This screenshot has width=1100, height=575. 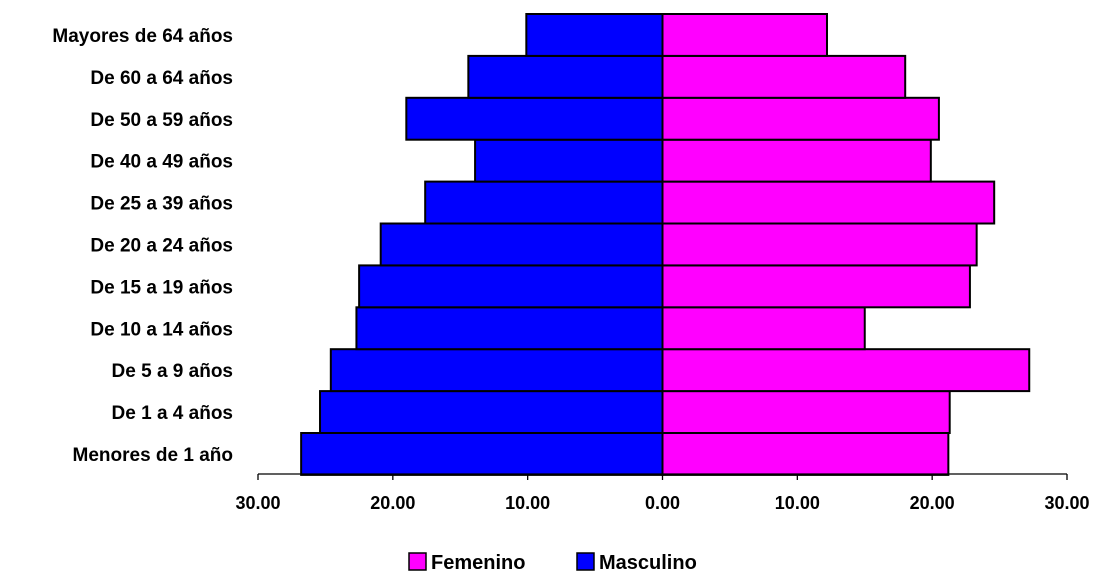 I want to click on category-label: De 50 a 59 años, so click(x=161, y=120).